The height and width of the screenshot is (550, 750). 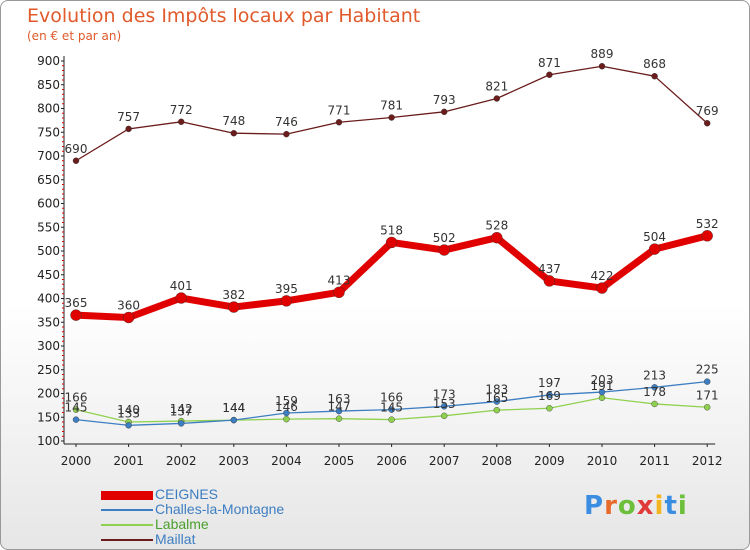 What do you see at coordinates (602, 276) in the screenshot?
I see `data-label: 422` at bounding box center [602, 276].